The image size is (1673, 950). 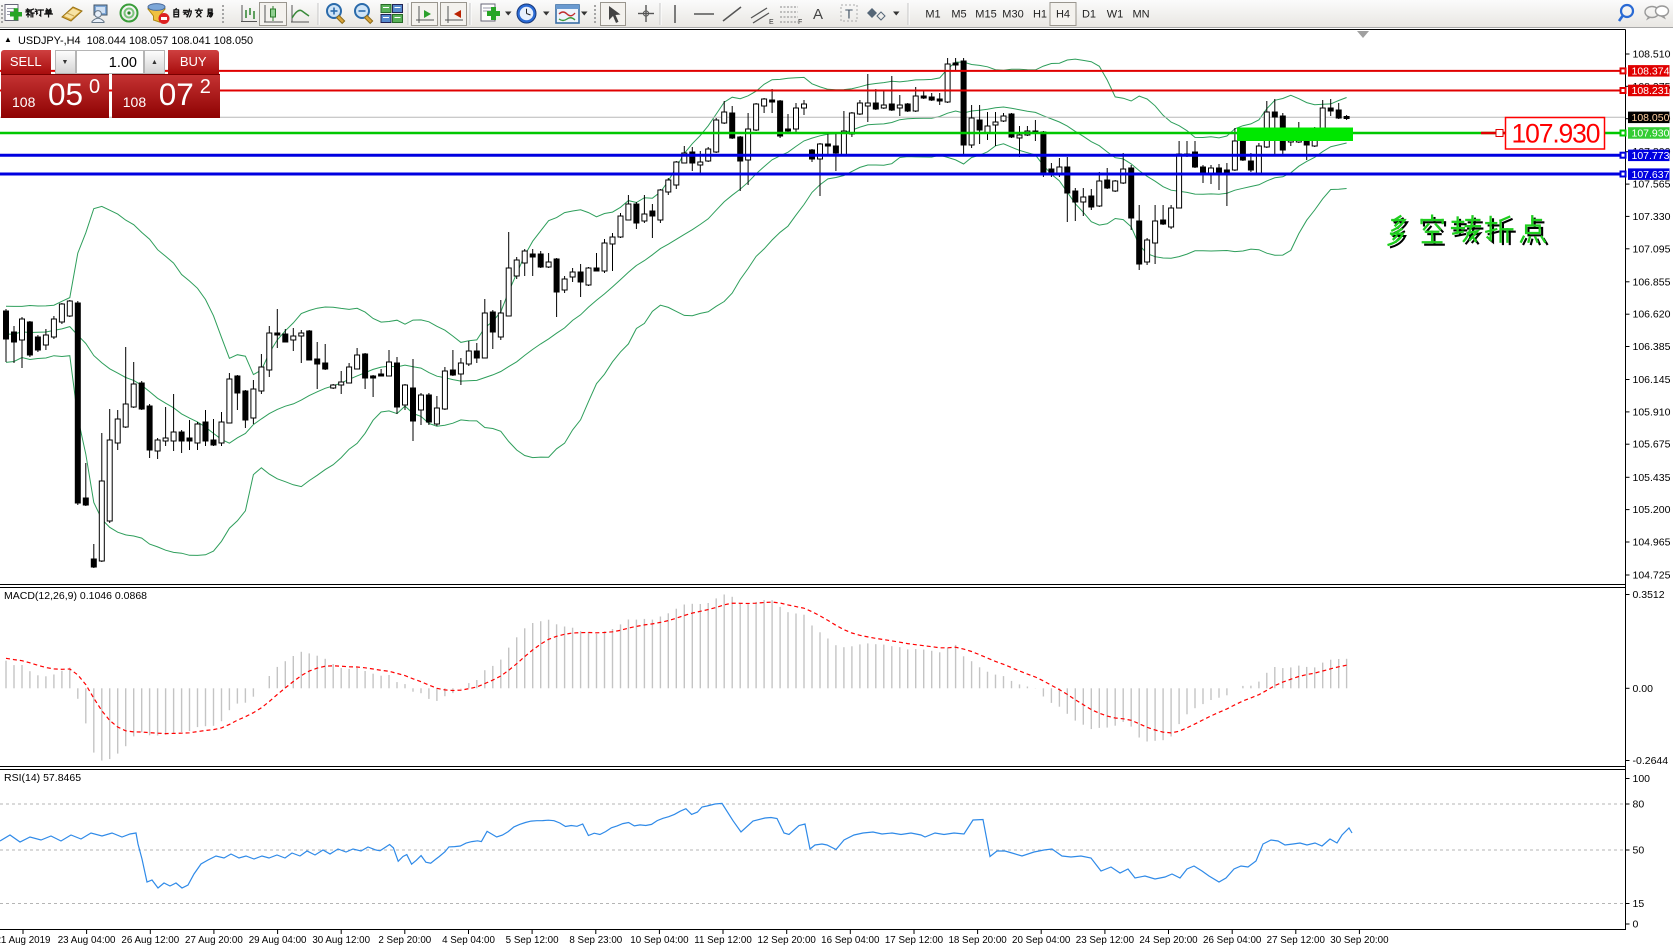 What do you see at coordinates (1652, 217) in the screenshot?
I see `svg-text: 107.330` at bounding box center [1652, 217].